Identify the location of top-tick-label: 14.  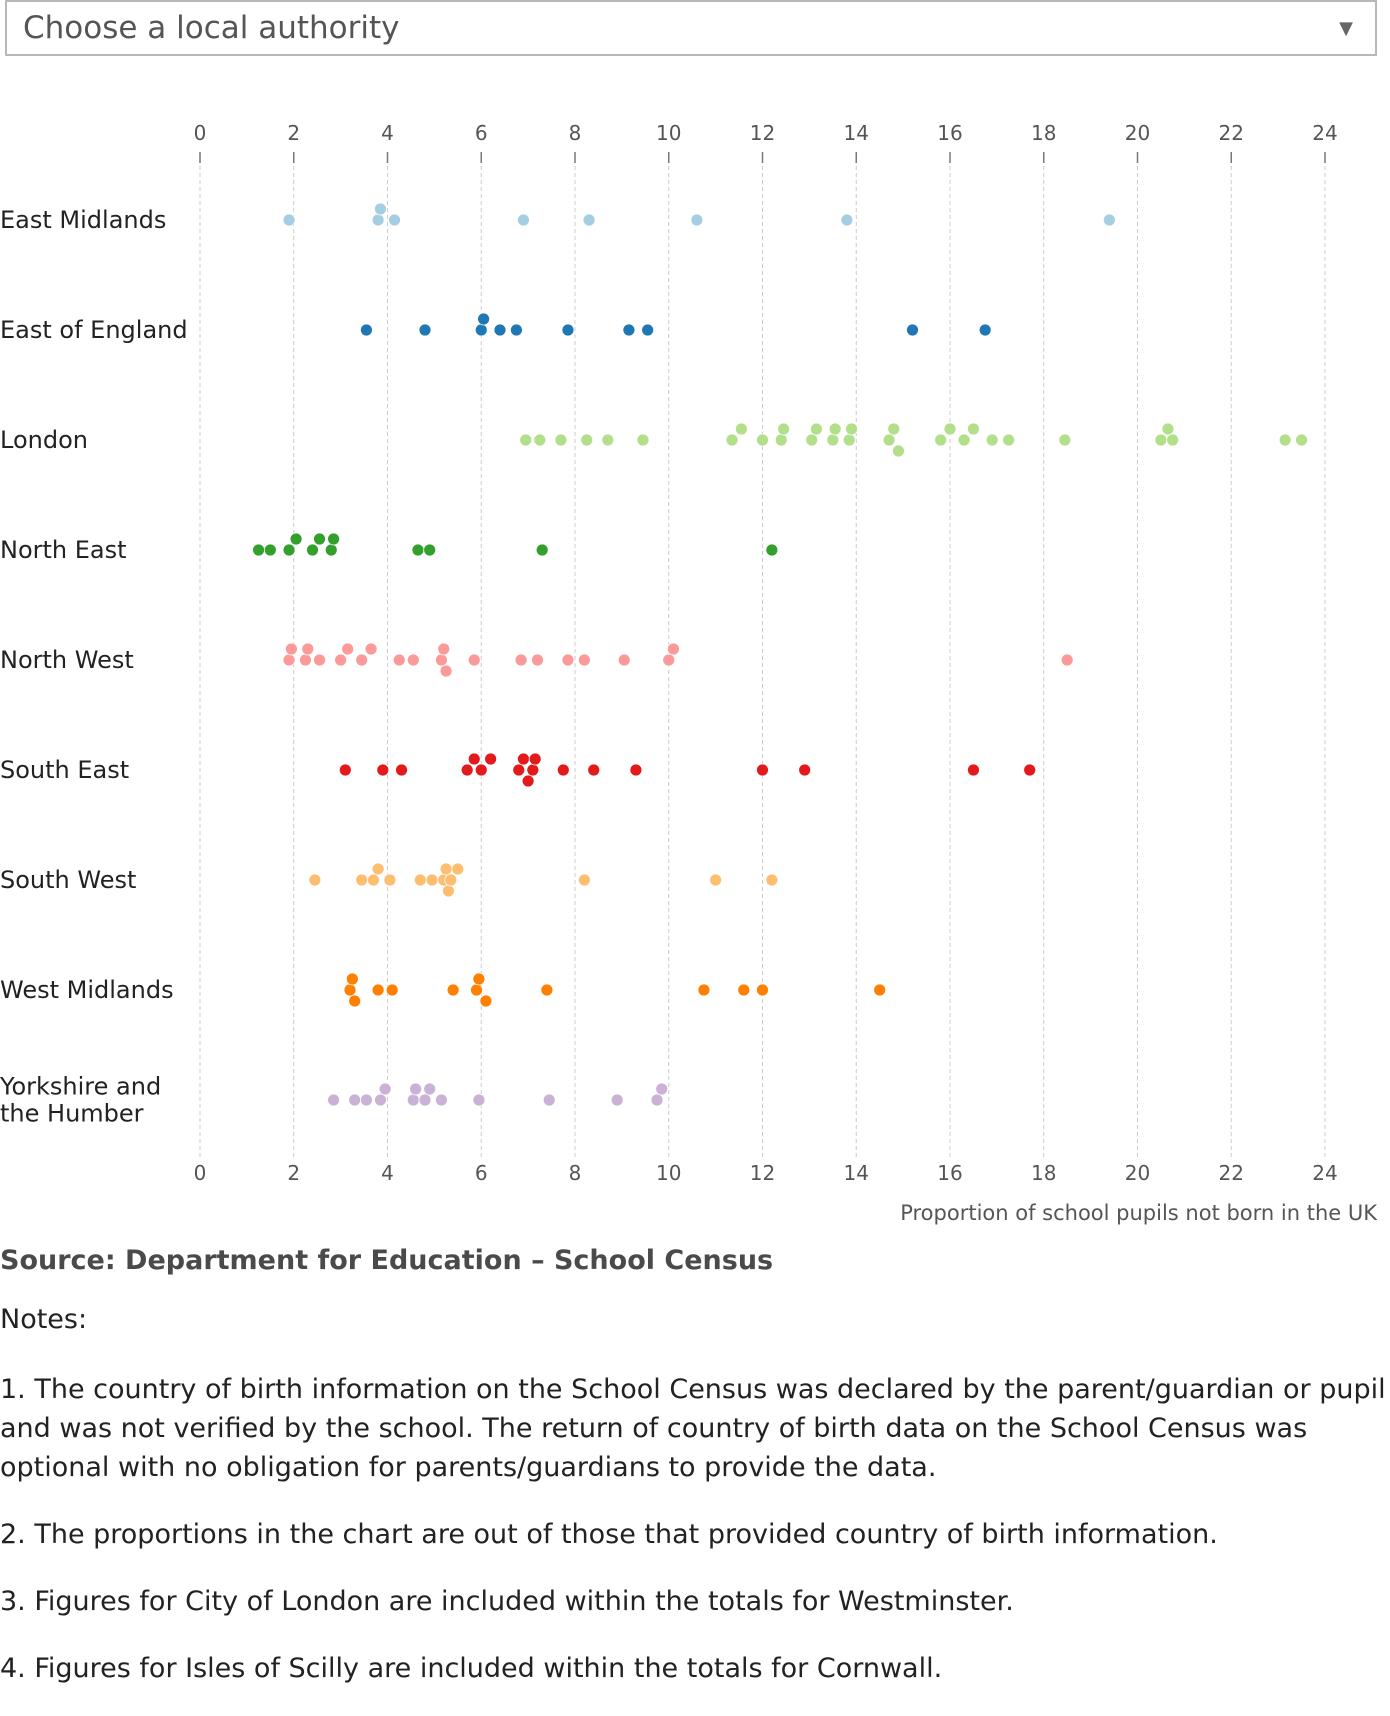
(856, 133).